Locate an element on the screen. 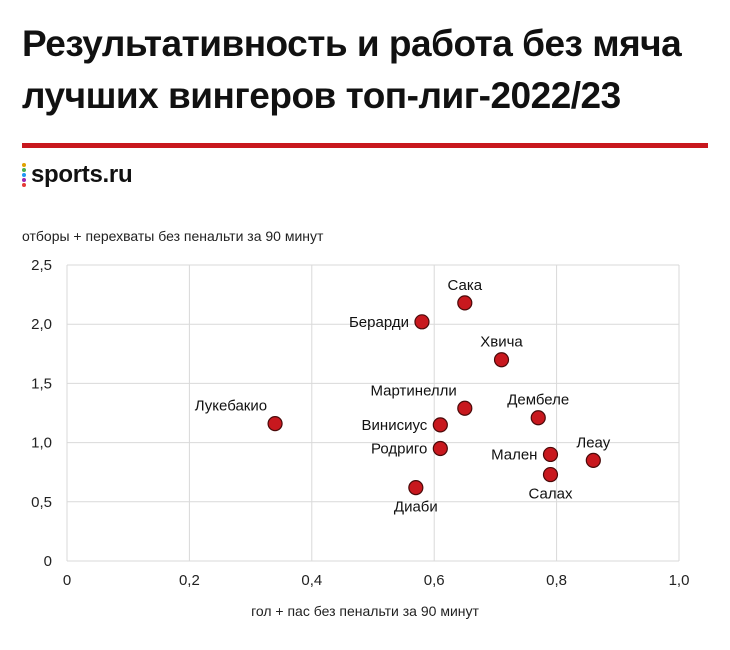  x-tick-label: 0,6 is located at coordinates (434, 580).